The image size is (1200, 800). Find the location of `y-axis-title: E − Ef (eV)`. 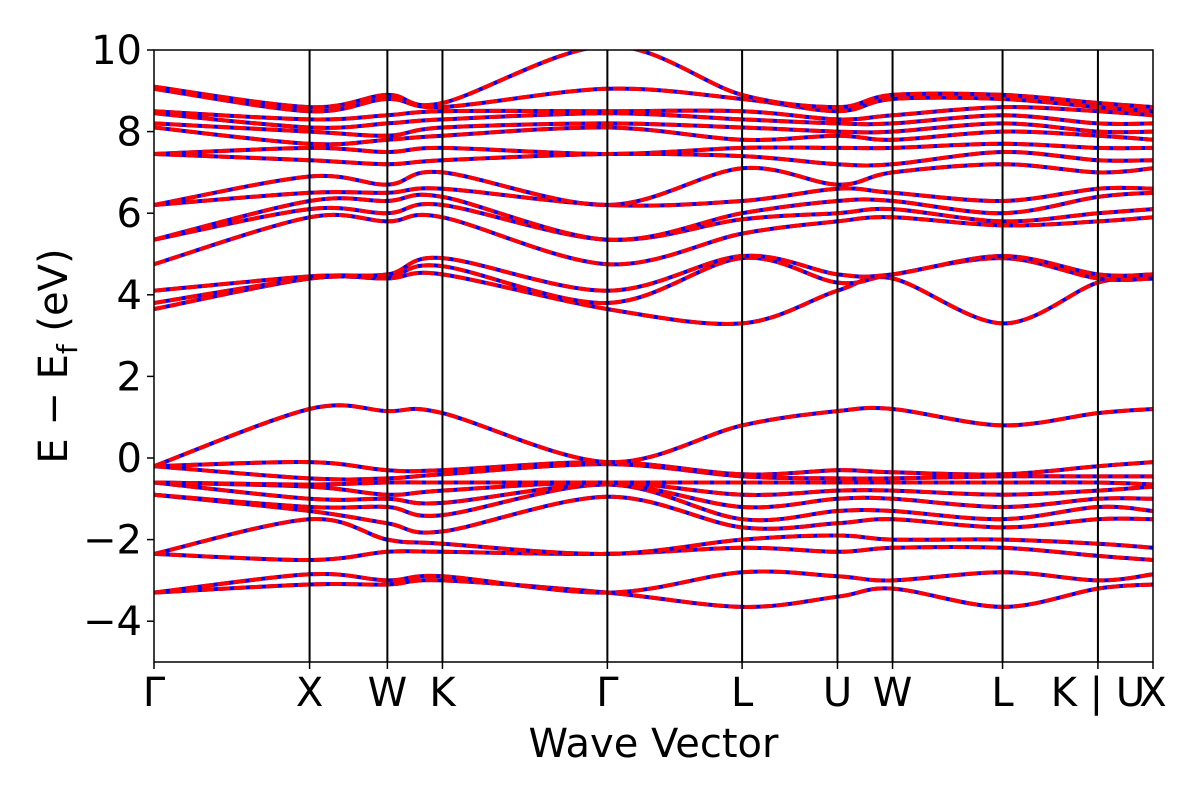

y-axis-title: E − Ef (eV) is located at coordinates (57, 355).